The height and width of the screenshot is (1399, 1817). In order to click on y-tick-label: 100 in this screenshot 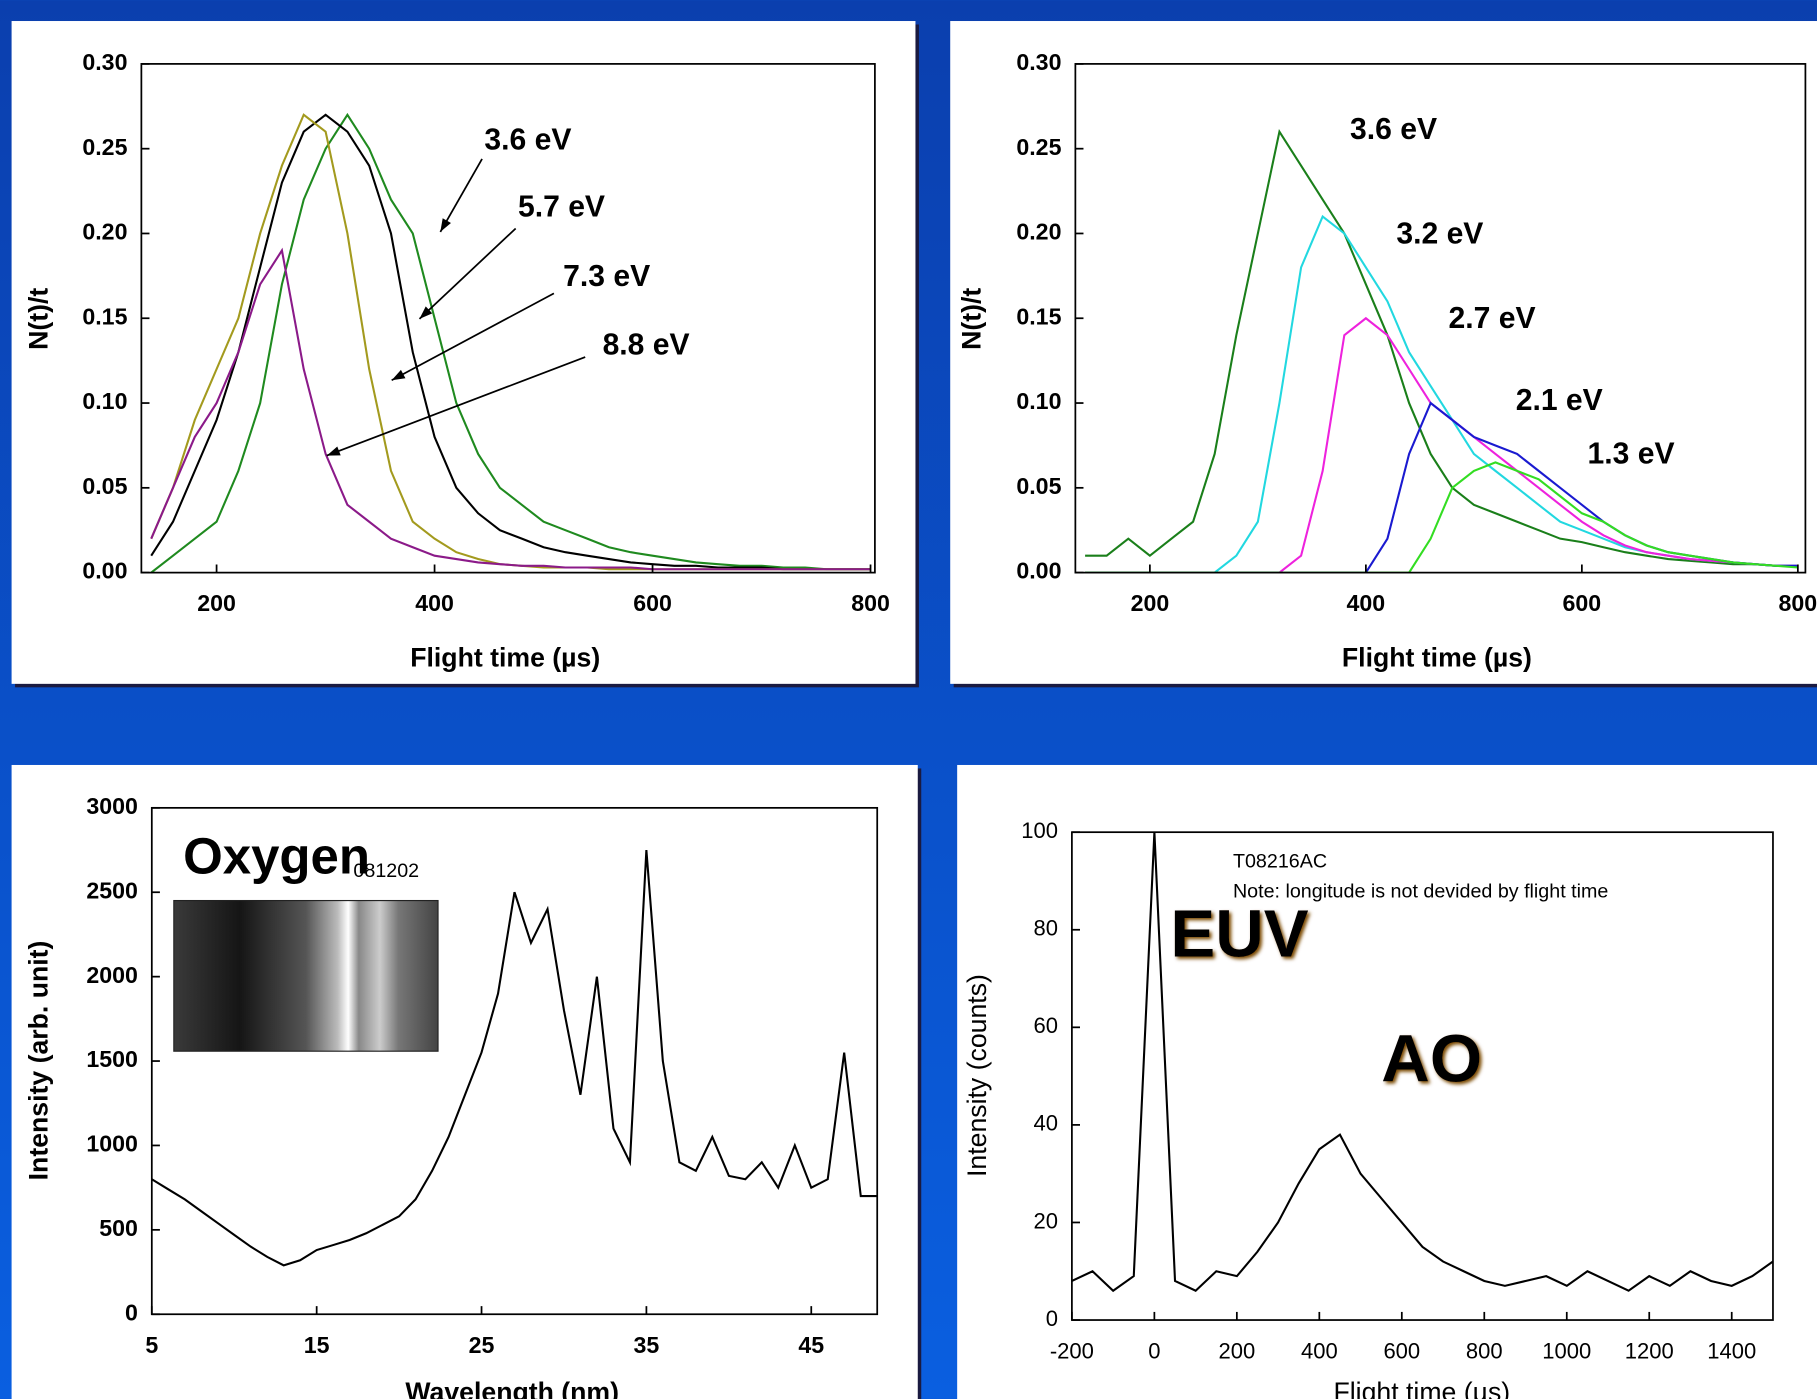, I will do `click(1039, 830)`.